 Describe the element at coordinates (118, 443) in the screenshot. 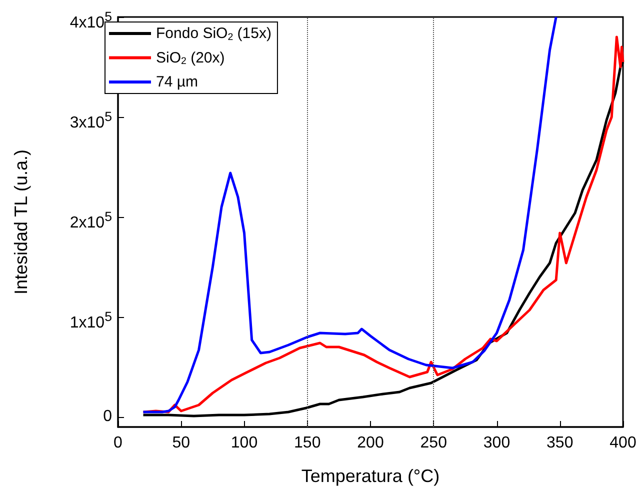

I see `x-tick-label: 0` at that location.